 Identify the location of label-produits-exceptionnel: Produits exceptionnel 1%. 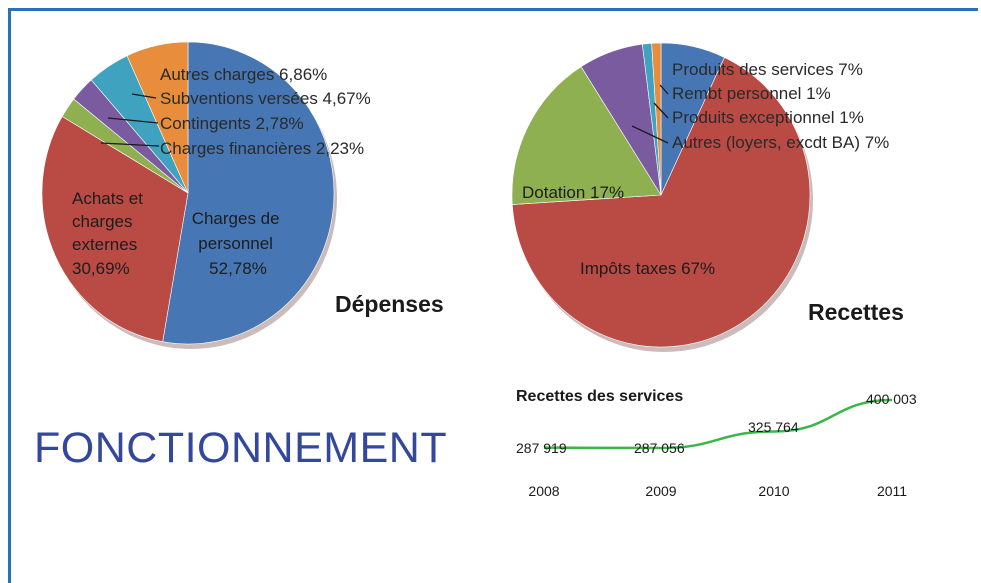
(768, 117).